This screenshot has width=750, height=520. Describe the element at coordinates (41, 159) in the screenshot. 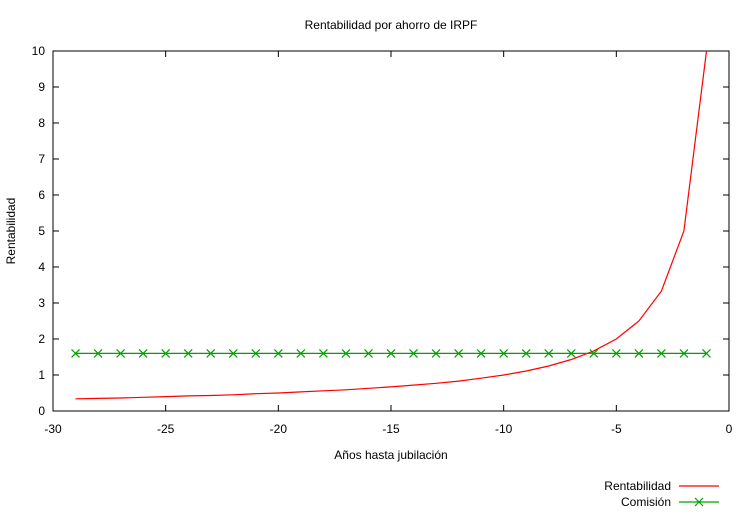

I see `y-tick-label: 7` at that location.